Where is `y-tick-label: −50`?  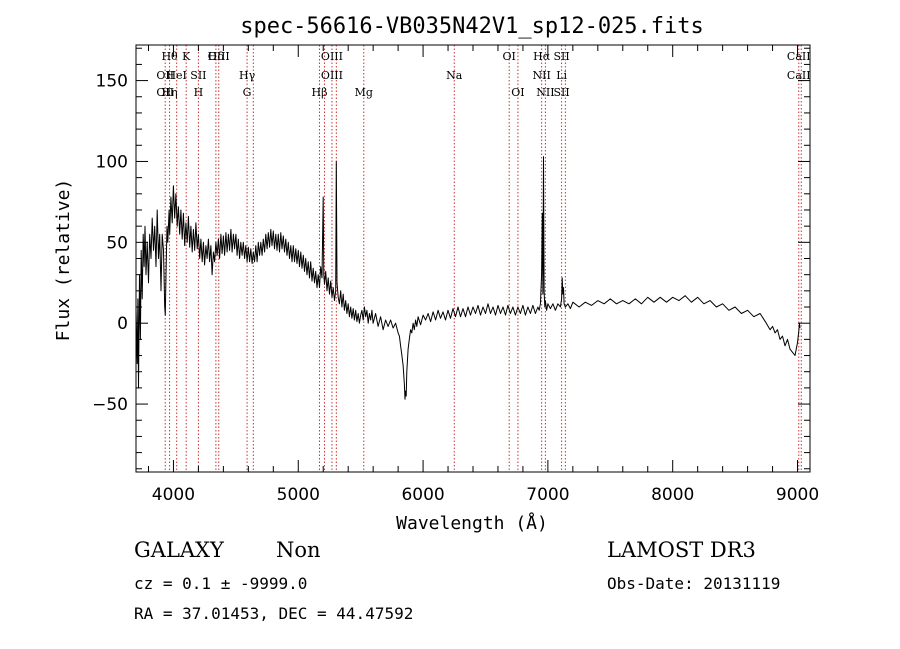
y-tick-label: −50 is located at coordinates (110, 405).